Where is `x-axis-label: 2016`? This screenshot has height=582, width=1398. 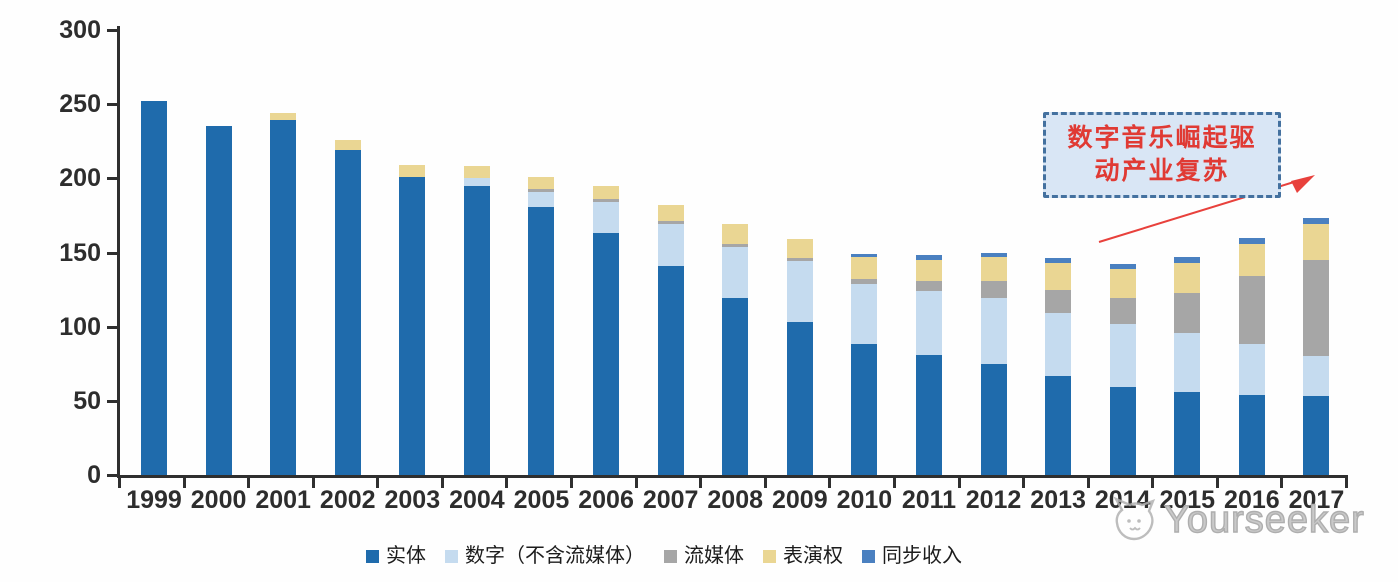 x-axis-label: 2016 is located at coordinates (1252, 500).